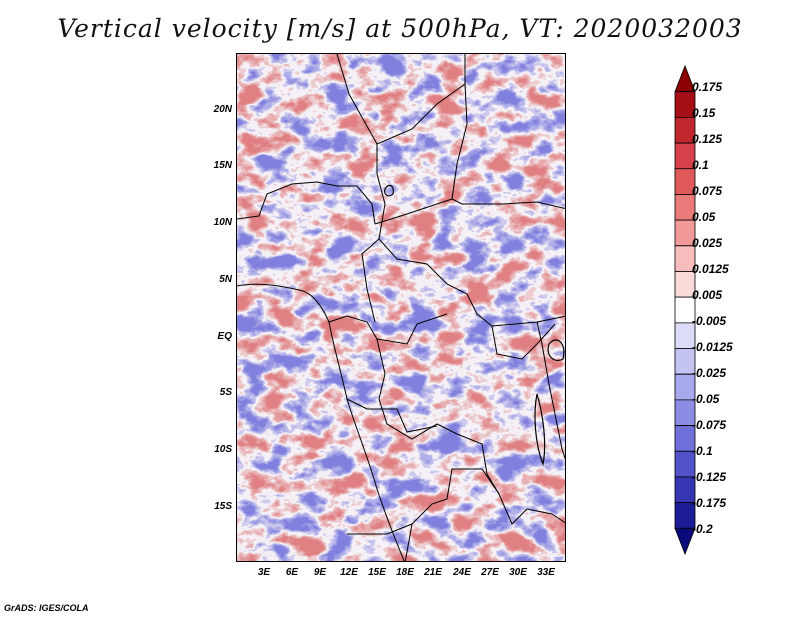 Image resolution: width=800 pixels, height=618 pixels. What do you see at coordinates (707, 191) in the screenshot?
I see `colorbar-label: 0.075` at bounding box center [707, 191].